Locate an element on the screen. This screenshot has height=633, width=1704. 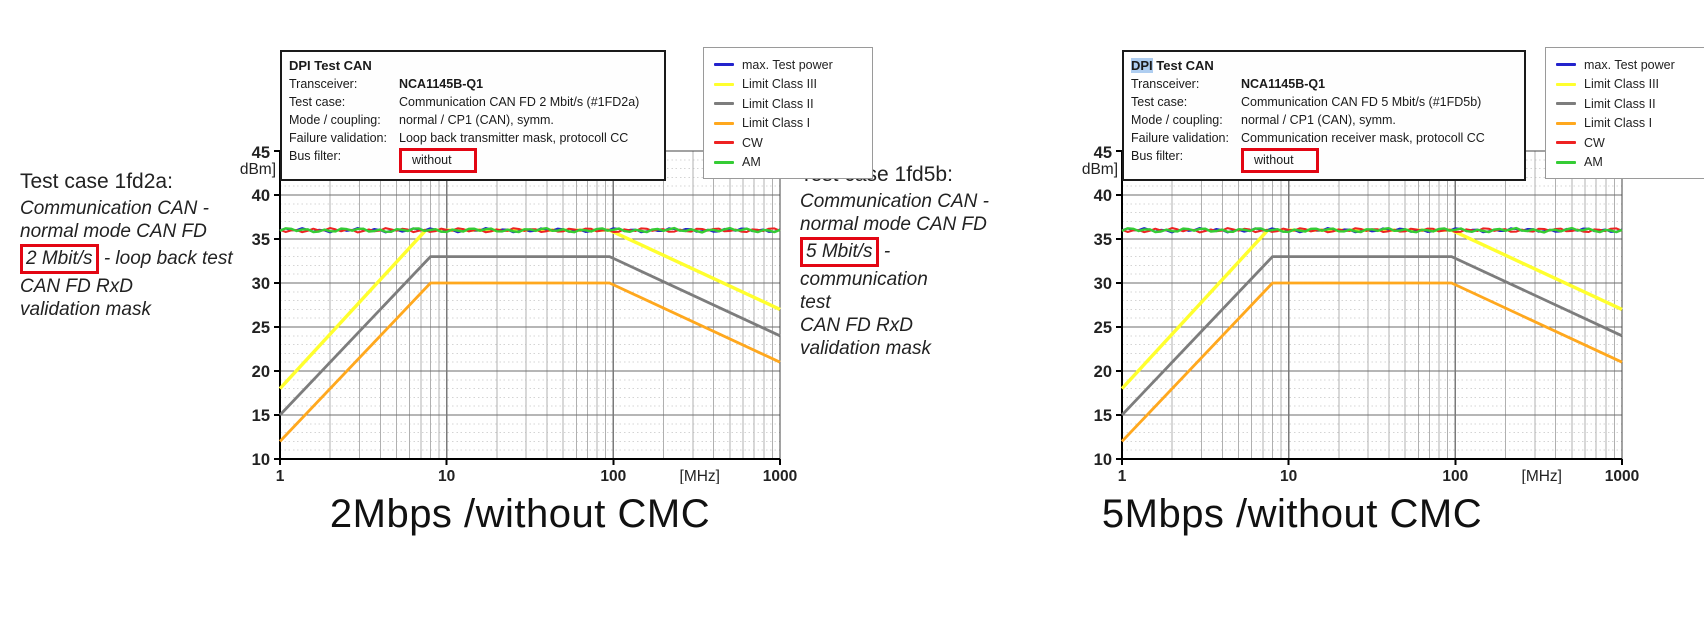
description-line: 2 Mbit/s - loop back test is located at coordinates (137, 258).